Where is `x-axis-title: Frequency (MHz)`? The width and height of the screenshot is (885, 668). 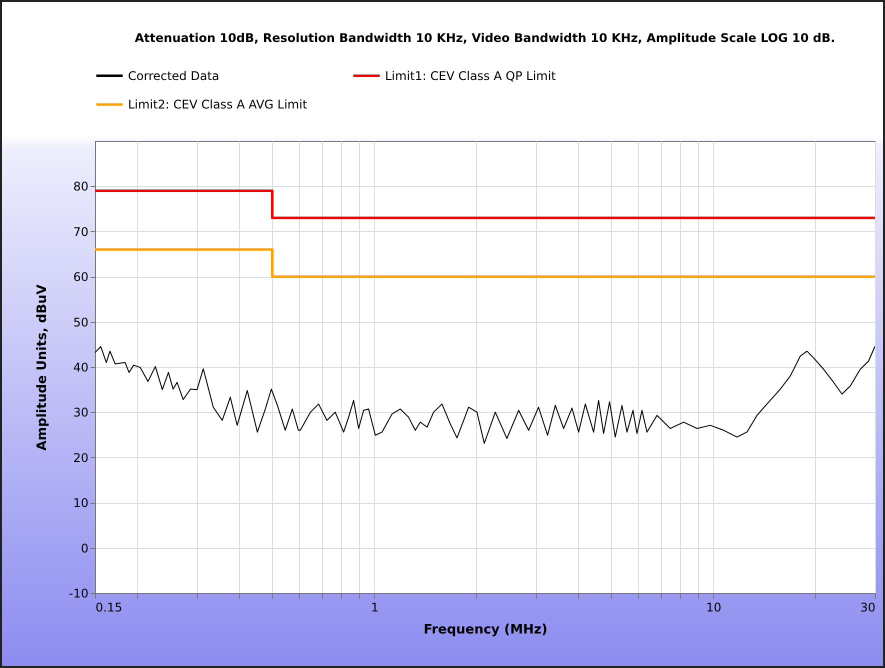 x-axis-title: Frequency (MHz) is located at coordinates (486, 630).